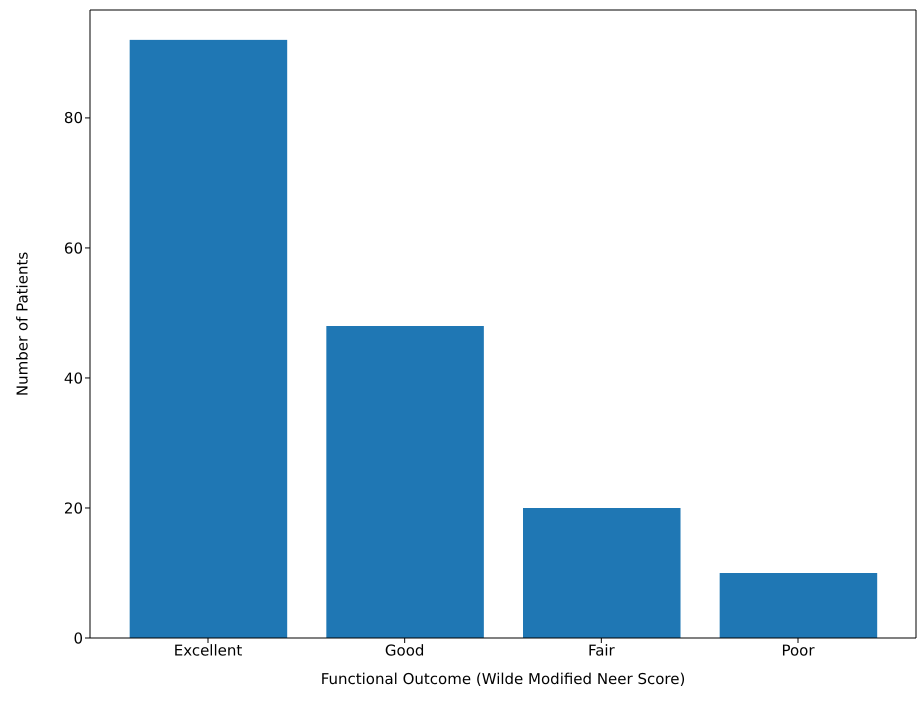 Image resolution: width=917 pixels, height=703 pixels. Describe the element at coordinates (602, 651) in the screenshot. I see `x-tick-label: Fair` at that location.